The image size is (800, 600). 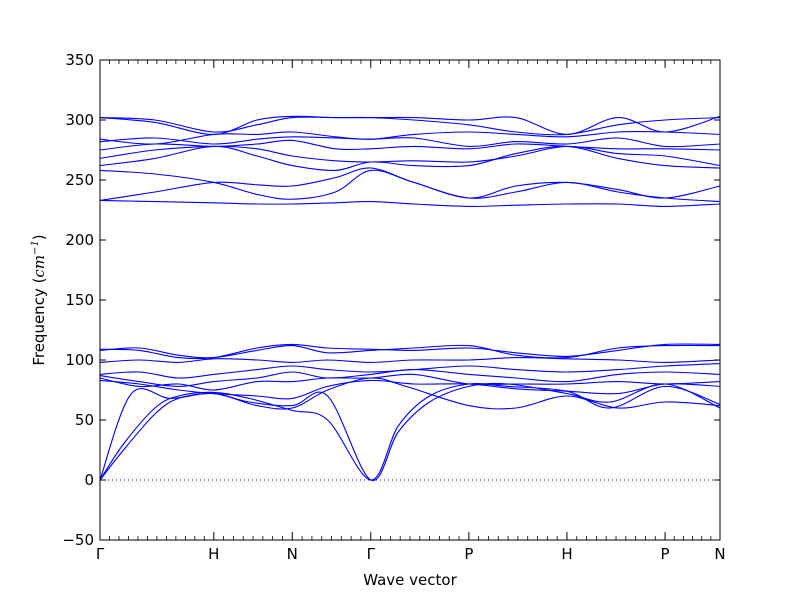 What do you see at coordinates (39, 322) in the screenshot?
I see `y-axis-label-prefix: Frequency (` at bounding box center [39, 322].